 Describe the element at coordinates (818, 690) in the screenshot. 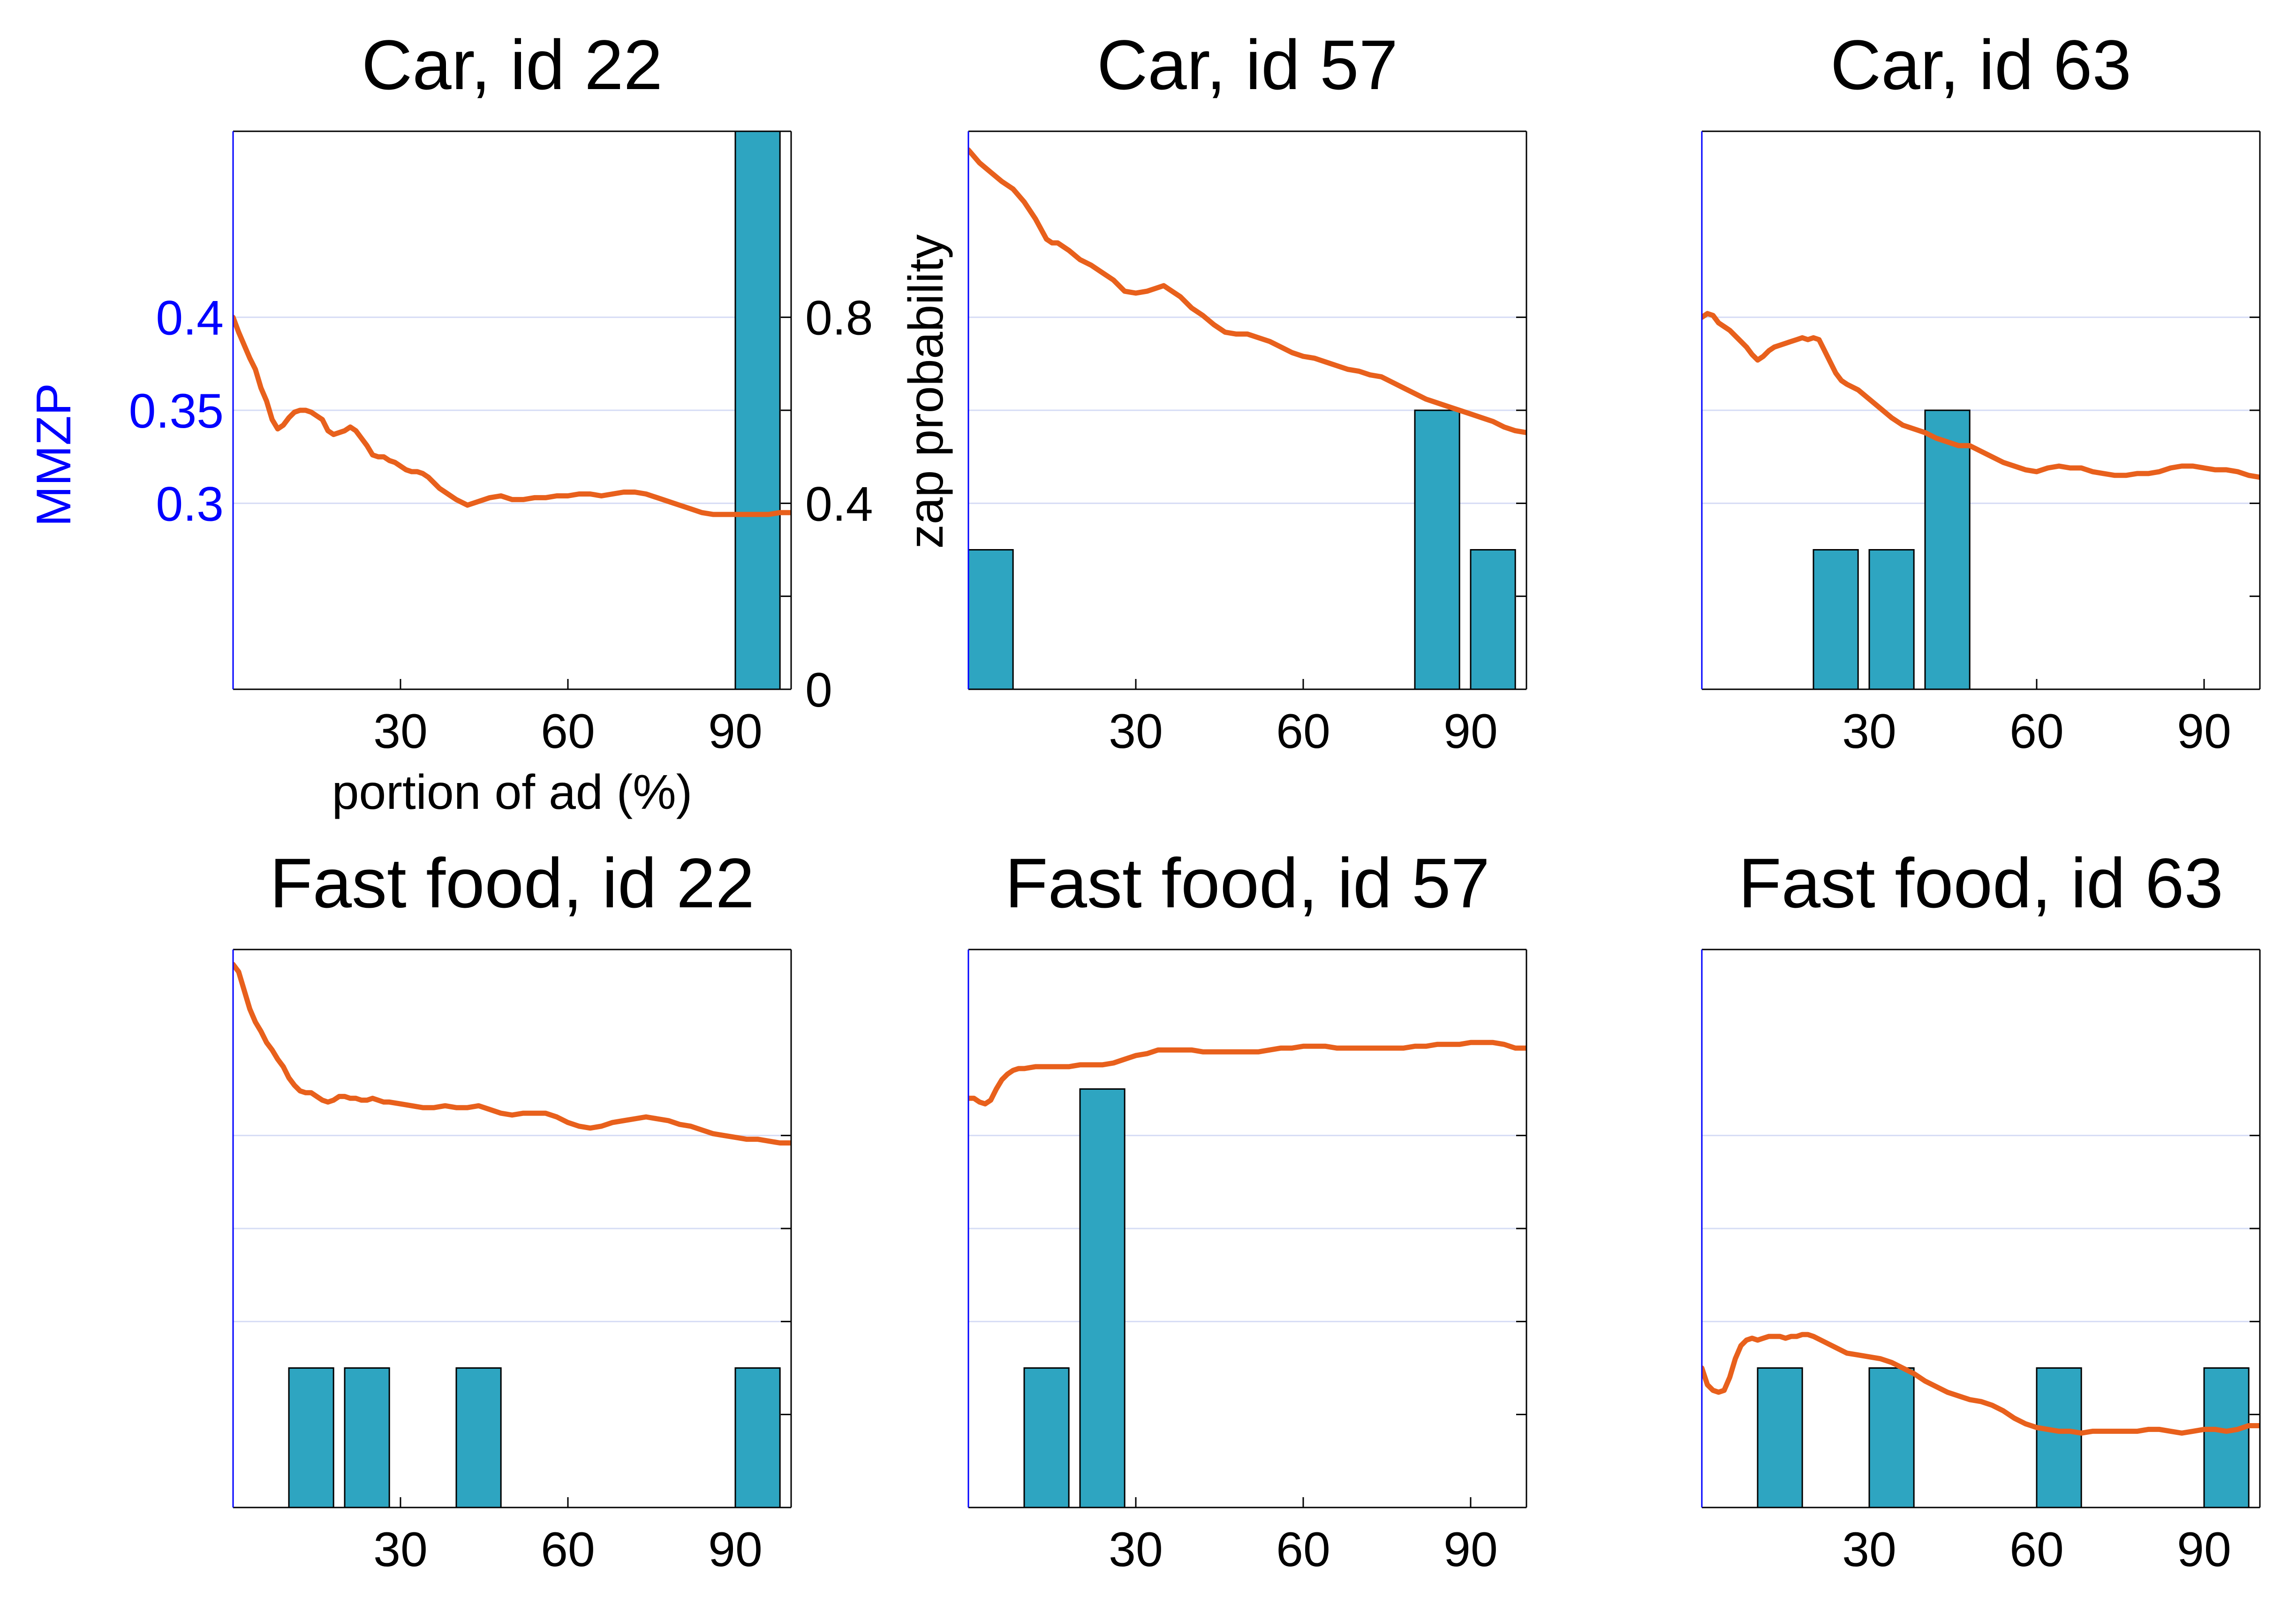

I see `zap-tick-label: 0` at that location.